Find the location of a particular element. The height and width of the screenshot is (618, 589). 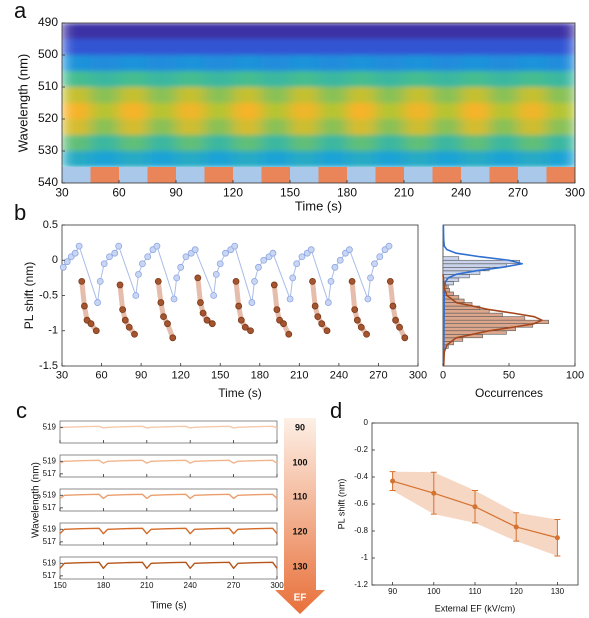

x-tick-label: 120 is located at coordinates (233, 192).